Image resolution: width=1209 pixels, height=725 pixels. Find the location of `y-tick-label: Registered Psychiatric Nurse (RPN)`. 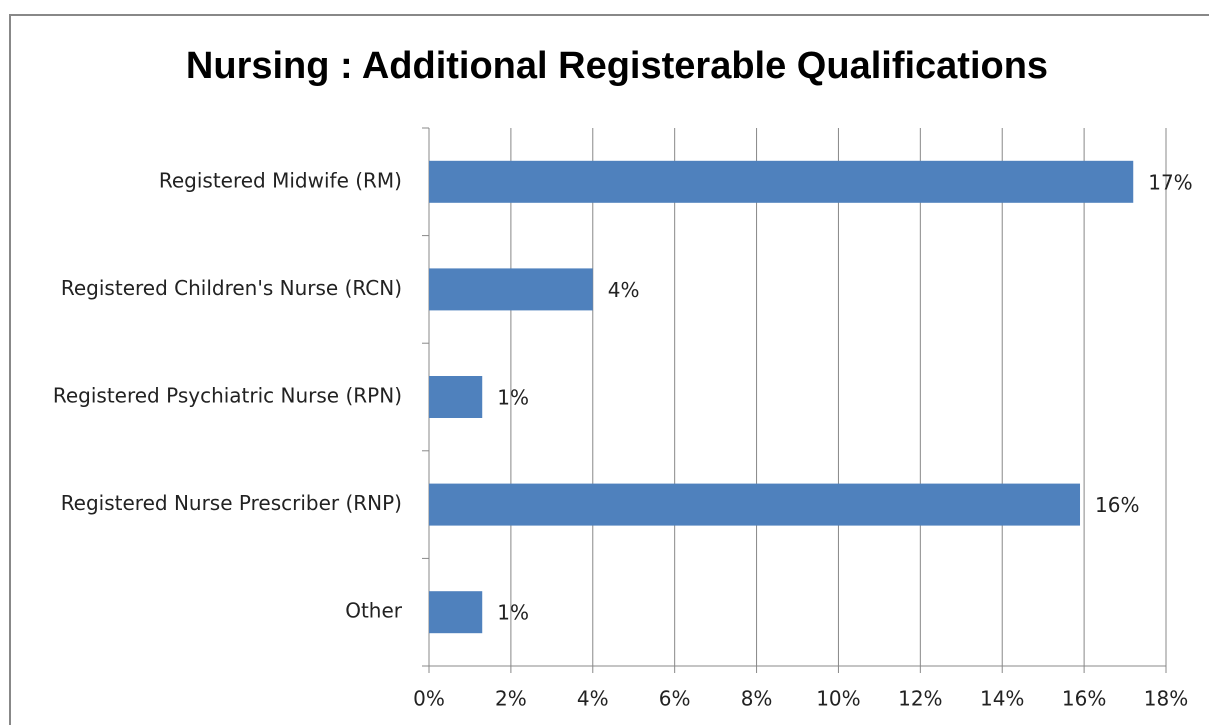

y-tick-label: Registered Psychiatric Nurse (RPN) is located at coordinates (227, 396).